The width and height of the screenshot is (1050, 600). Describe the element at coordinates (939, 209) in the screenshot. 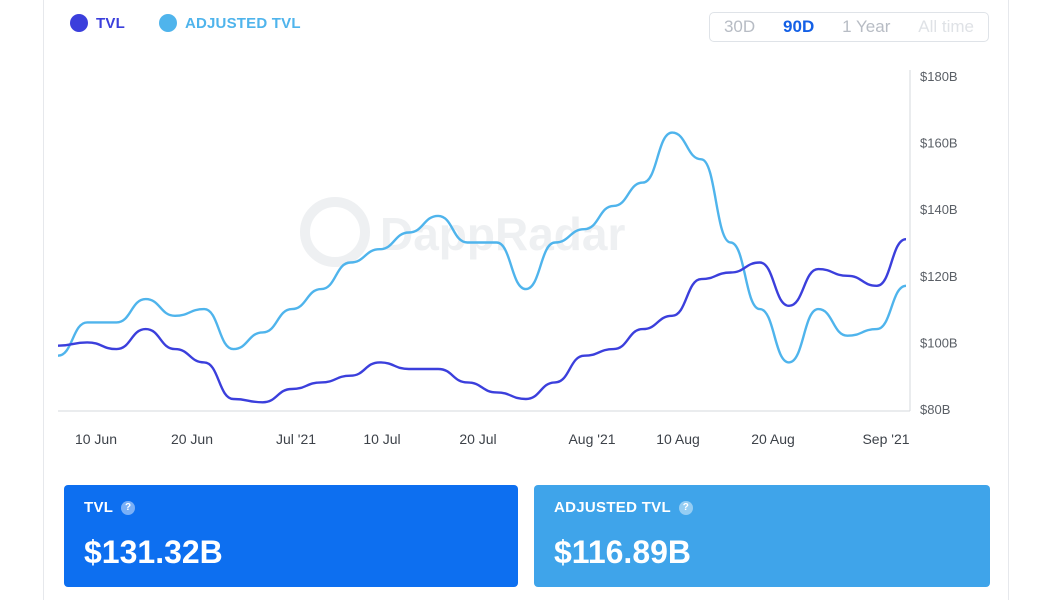

I see `y-tick-label: $140B` at that location.